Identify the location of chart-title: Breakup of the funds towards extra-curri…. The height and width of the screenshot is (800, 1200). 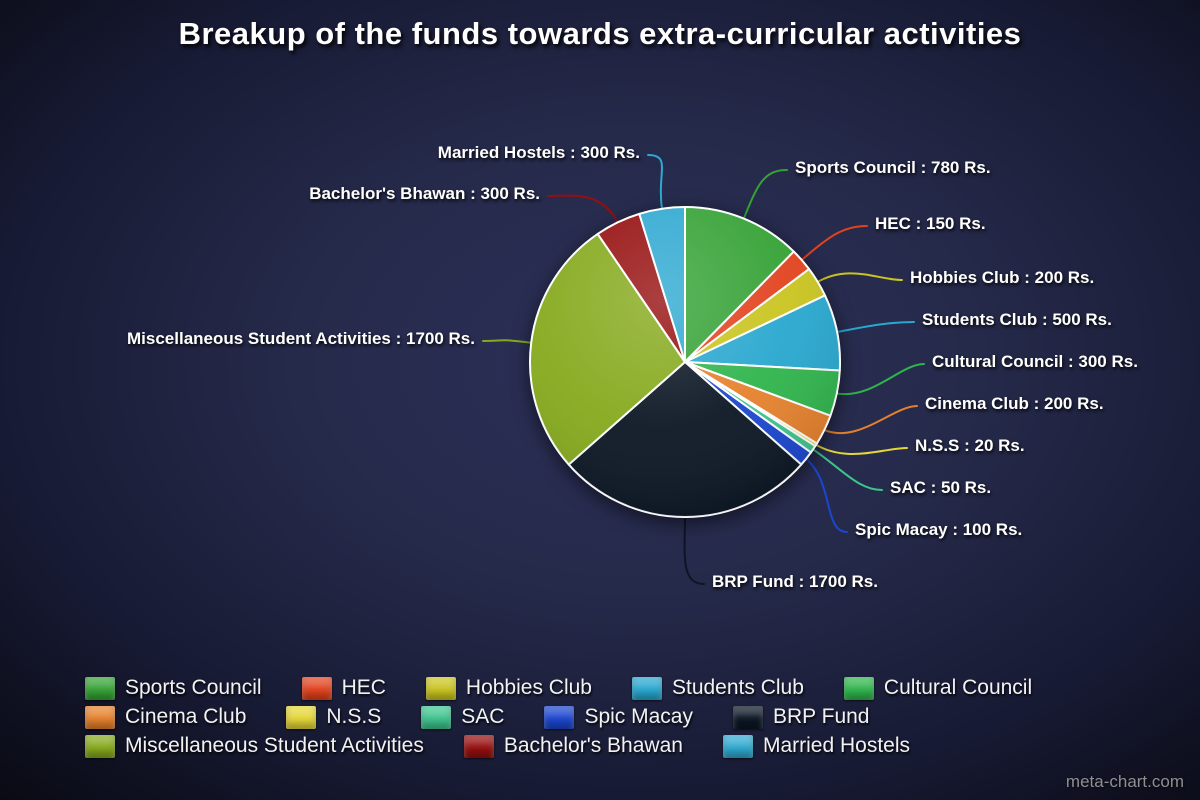
(600, 33).